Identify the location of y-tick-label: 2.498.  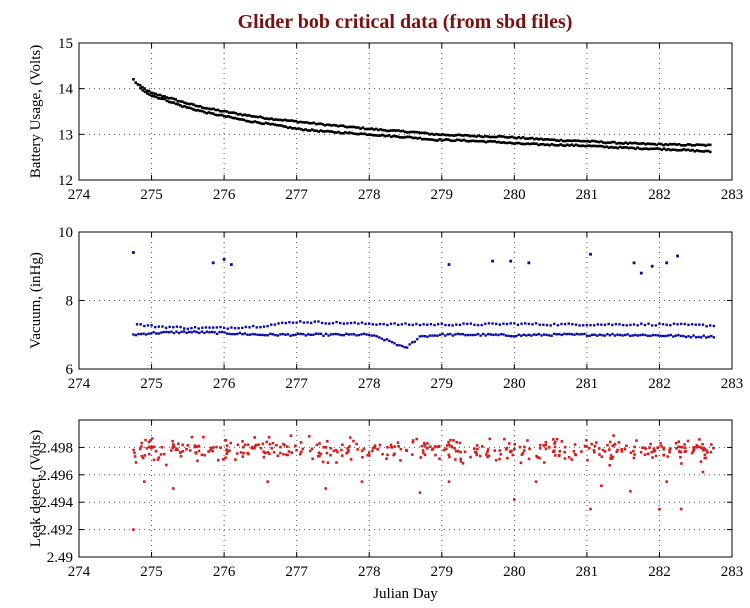
(56, 448).